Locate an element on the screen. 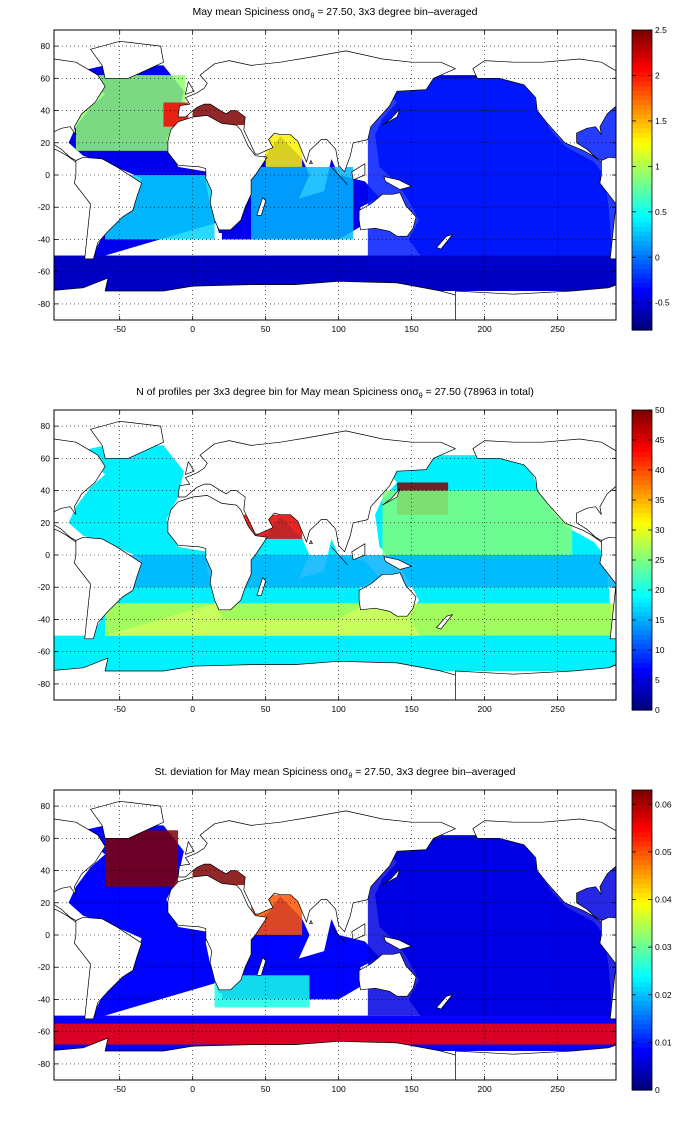 Image resolution: width=696 pixels, height=1140 pixels. colorbar-tick-label: -0.5 is located at coordinates (662, 303).